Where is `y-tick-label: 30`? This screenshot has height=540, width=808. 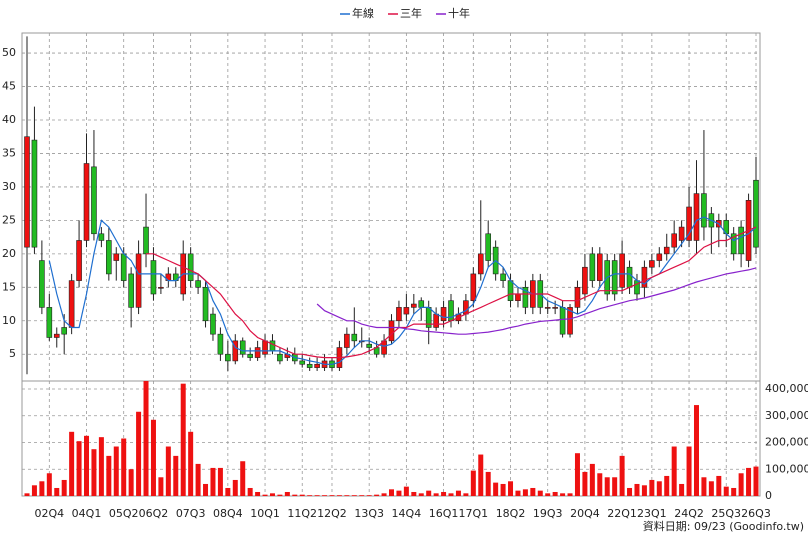
y-tick-label: 30 is located at coordinates (9, 186).